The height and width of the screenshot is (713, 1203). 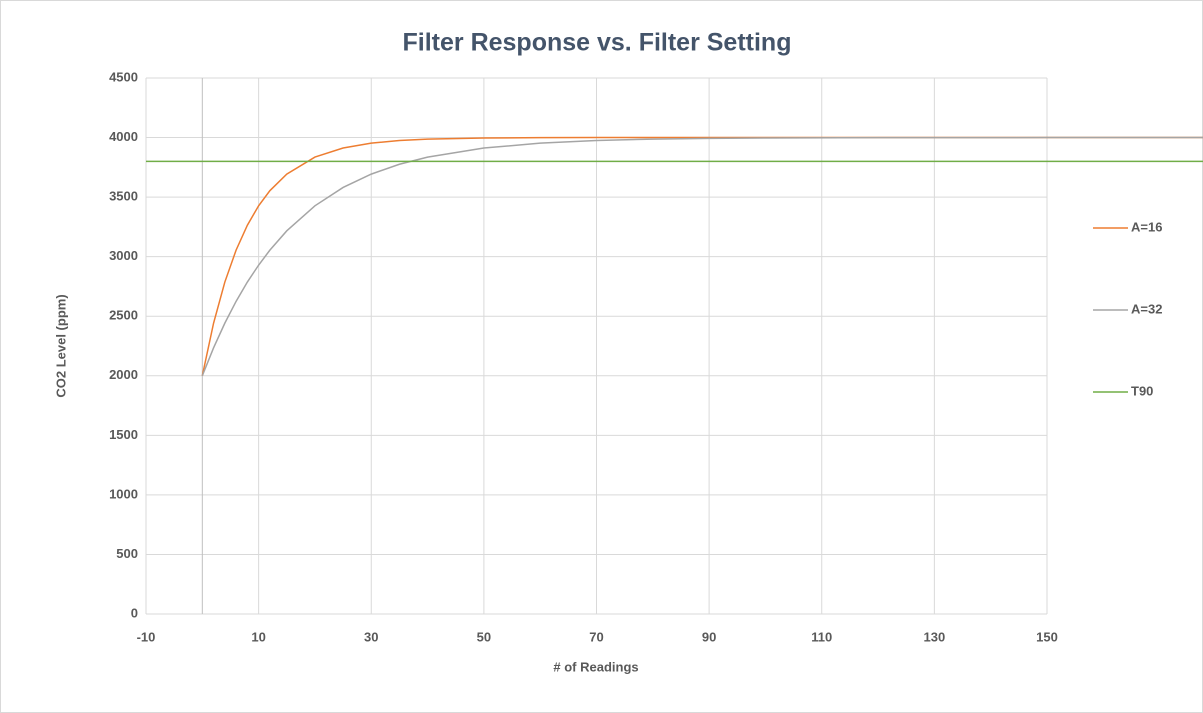 I want to click on x-tick-label: 150, so click(x=1047, y=636).